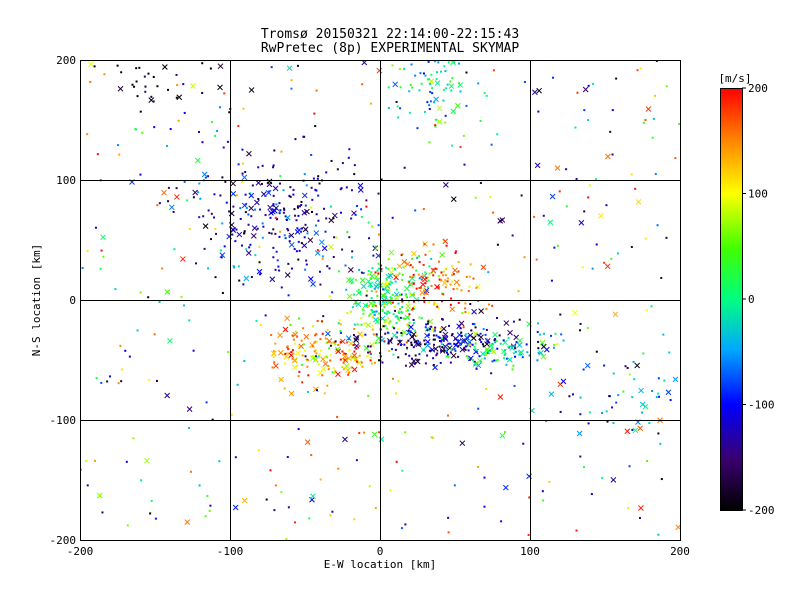 This screenshot has height=600, width=800. Describe the element at coordinates (380, 551) in the screenshot. I see `x-tick-label: 0` at that location.